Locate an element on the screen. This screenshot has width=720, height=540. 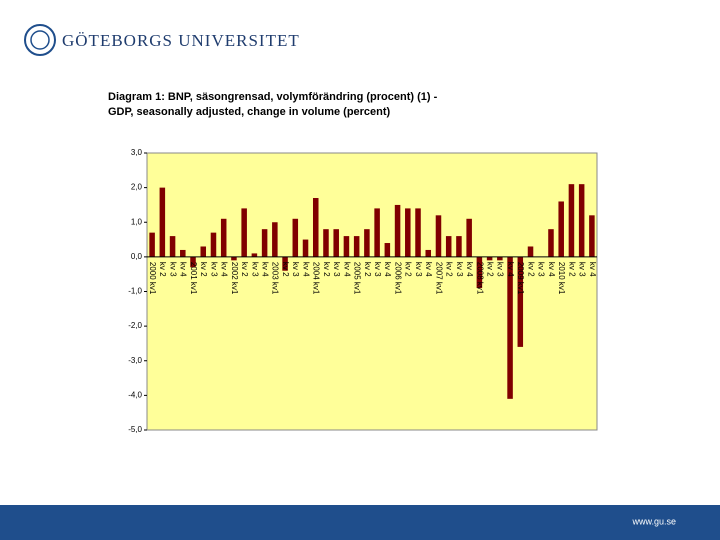
footer-url: www.gu.se is located at coordinates (653, 521).